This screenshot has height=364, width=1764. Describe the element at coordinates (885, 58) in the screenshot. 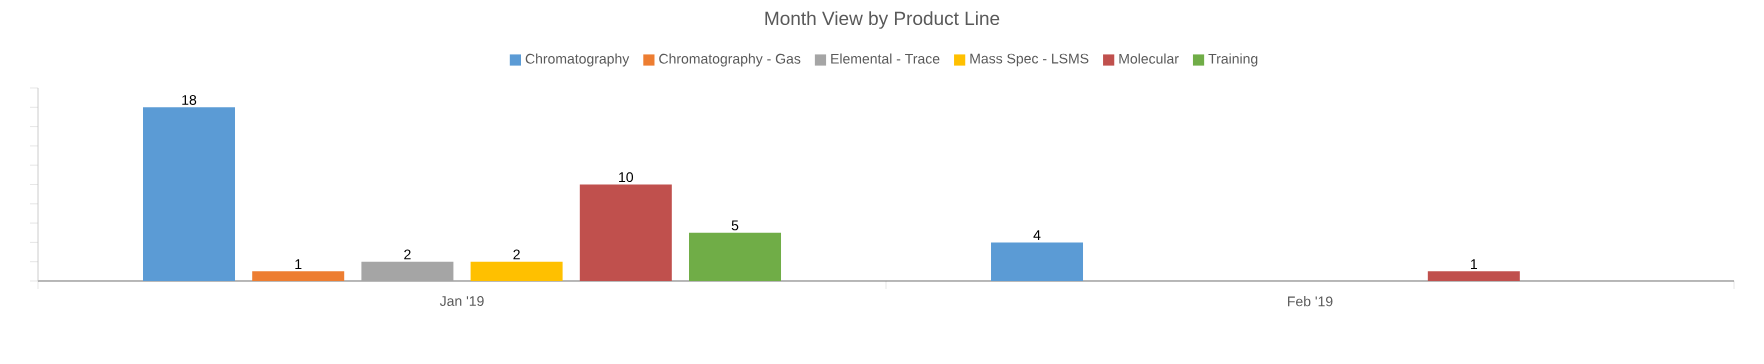

I see `legend-label: Elemental - Trace` at that location.